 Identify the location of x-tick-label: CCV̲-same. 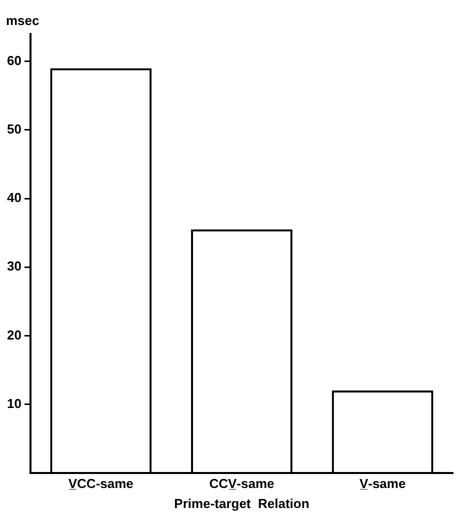
(241, 484).